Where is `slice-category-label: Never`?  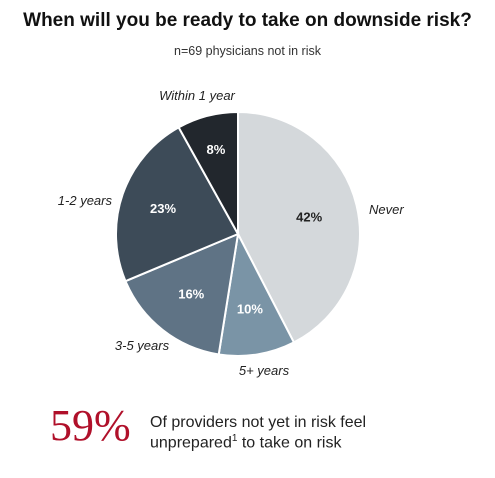
slice-category-label: Never is located at coordinates (386, 209).